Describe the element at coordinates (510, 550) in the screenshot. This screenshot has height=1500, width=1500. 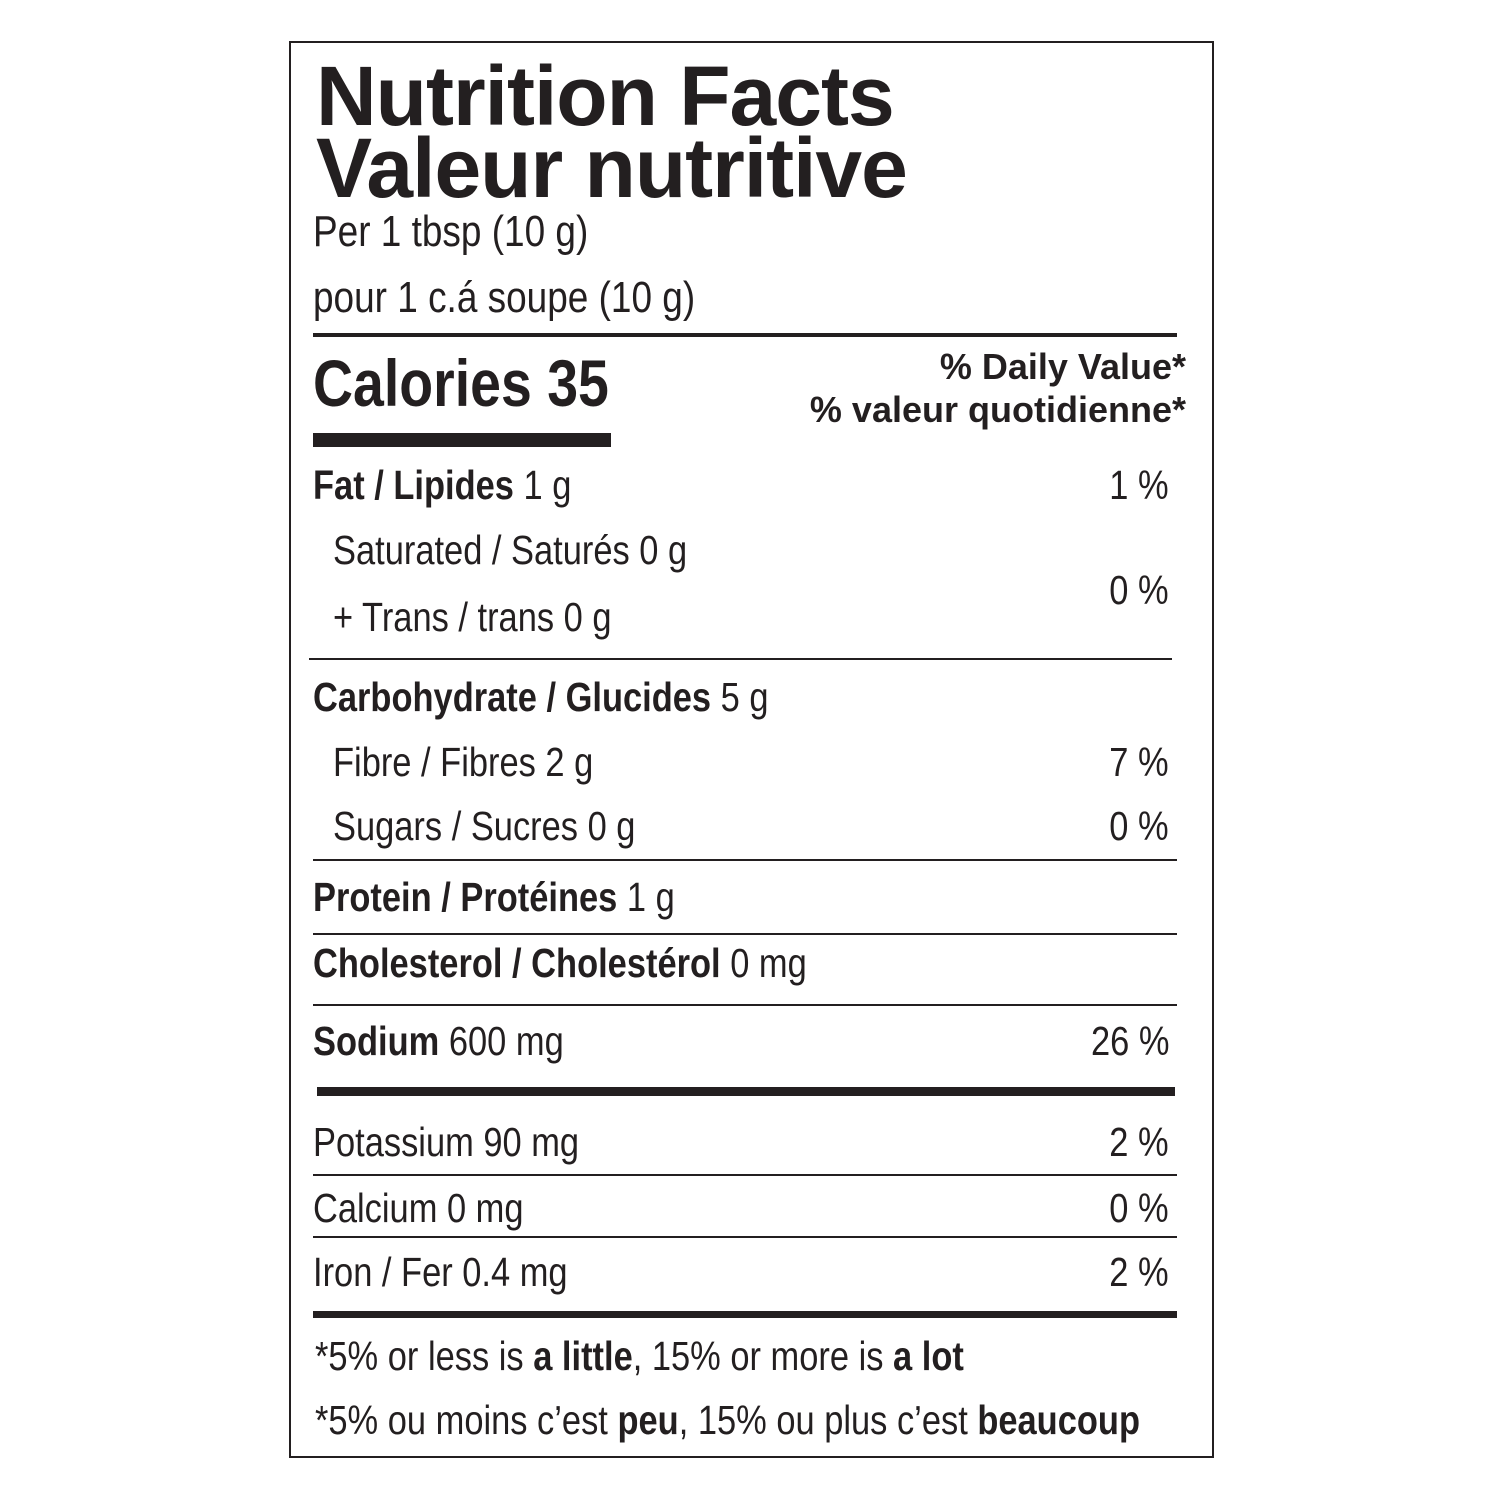
I see `saturated-row: Saturated / Saturés 0 g` at that location.